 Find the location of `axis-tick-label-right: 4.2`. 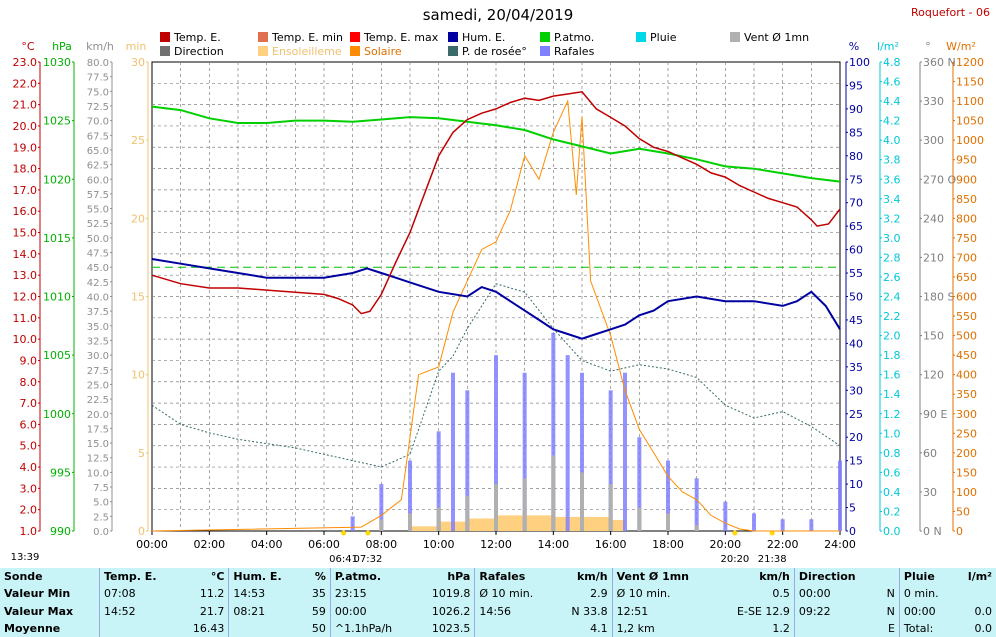

axis-tick-label-right: 4.2 is located at coordinates (892, 121).